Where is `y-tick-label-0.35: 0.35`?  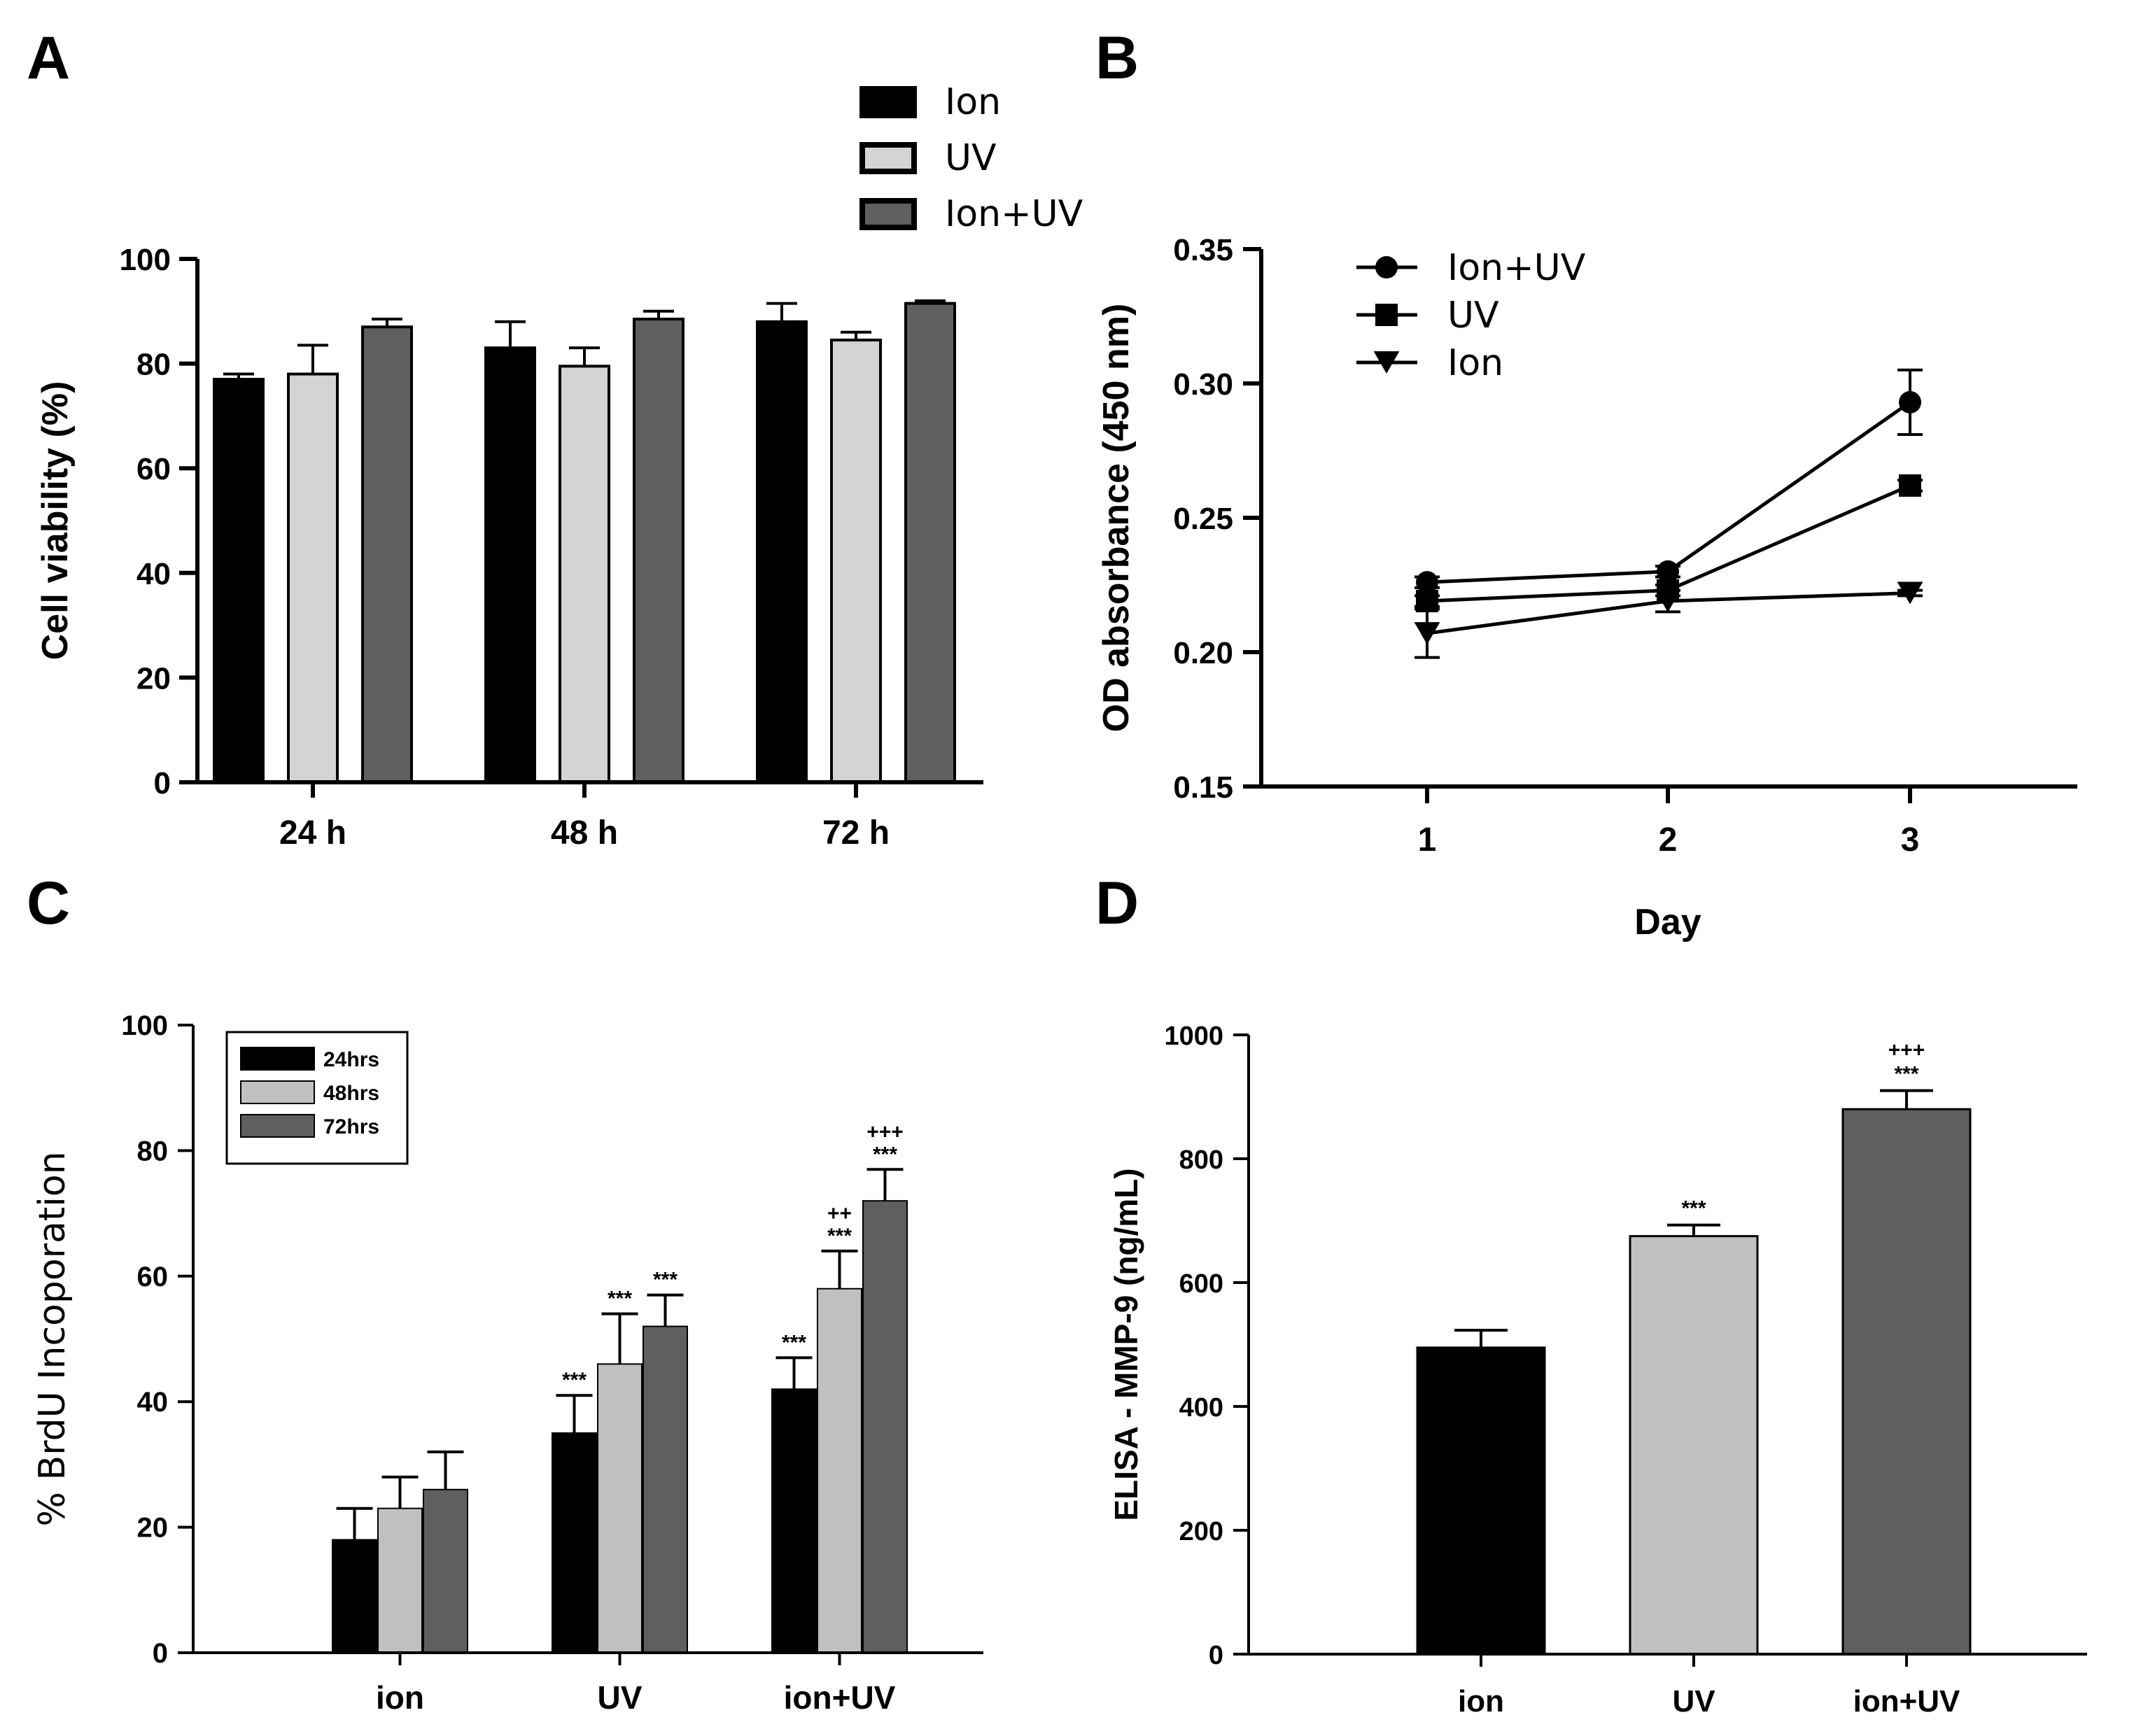
y-tick-label-0.35: 0.35 is located at coordinates (1203, 250).